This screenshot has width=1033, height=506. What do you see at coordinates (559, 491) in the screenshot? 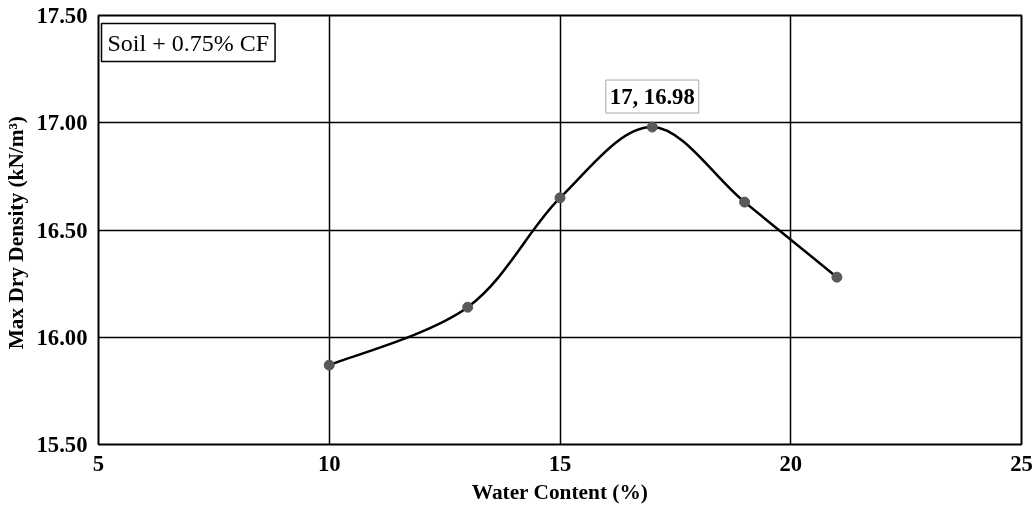
I see `x-axis-title: Water Content (%)` at bounding box center [559, 491].